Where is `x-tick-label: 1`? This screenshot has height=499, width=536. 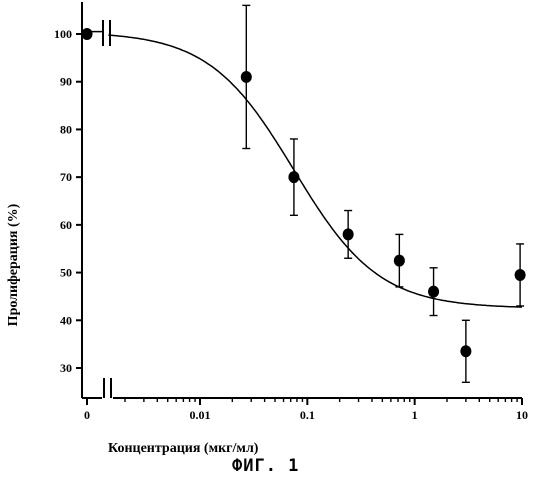
x-tick-label: 1 is located at coordinates (415, 415).